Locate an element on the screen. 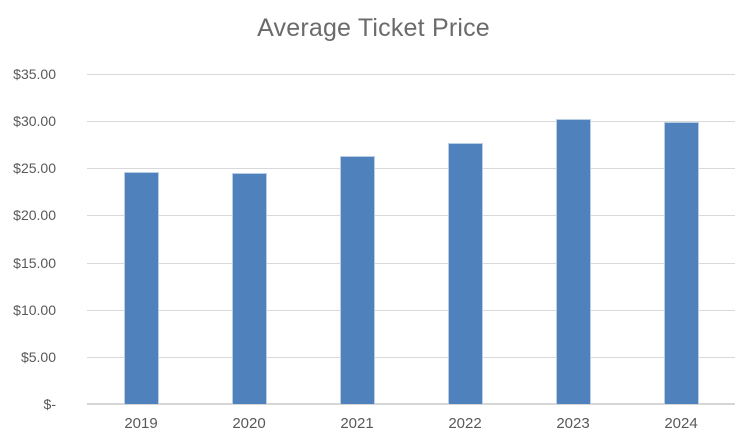 The height and width of the screenshot is (448, 747). x-axis-labels: 2019 2020 2021 2022 2023 2024 is located at coordinates (411, 424).